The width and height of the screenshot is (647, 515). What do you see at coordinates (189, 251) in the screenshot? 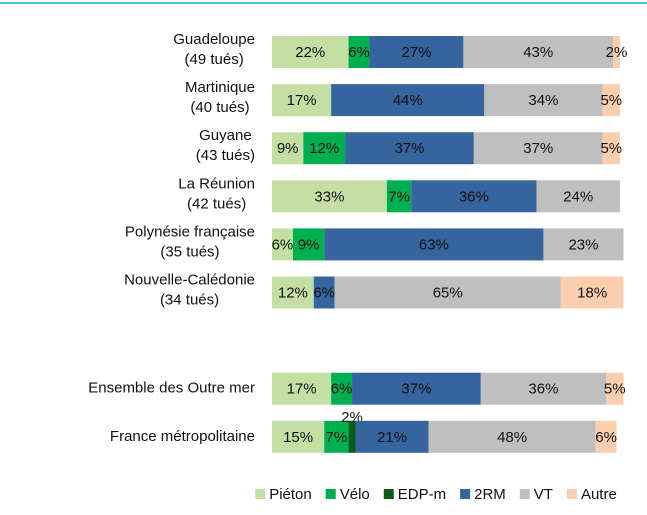
I see `category-label: (35 tués)` at bounding box center [189, 251].